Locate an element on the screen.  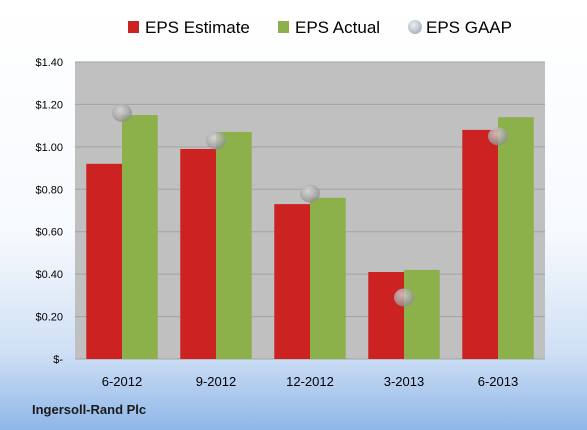
legend-label: EPS Actual is located at coordinates (337, 27).